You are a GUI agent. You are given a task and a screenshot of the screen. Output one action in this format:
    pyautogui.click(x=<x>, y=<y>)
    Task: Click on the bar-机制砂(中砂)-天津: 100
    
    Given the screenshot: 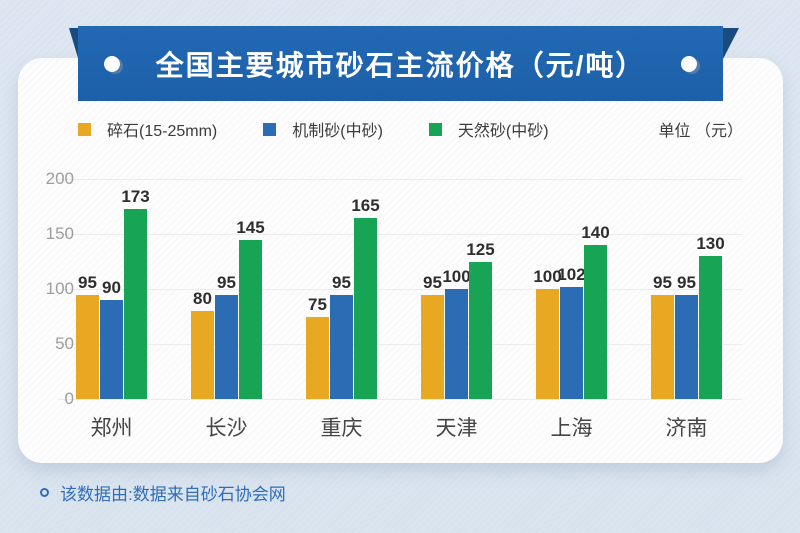 What is the action you would take?
    pyautogui.click(x=456, y=333)
    